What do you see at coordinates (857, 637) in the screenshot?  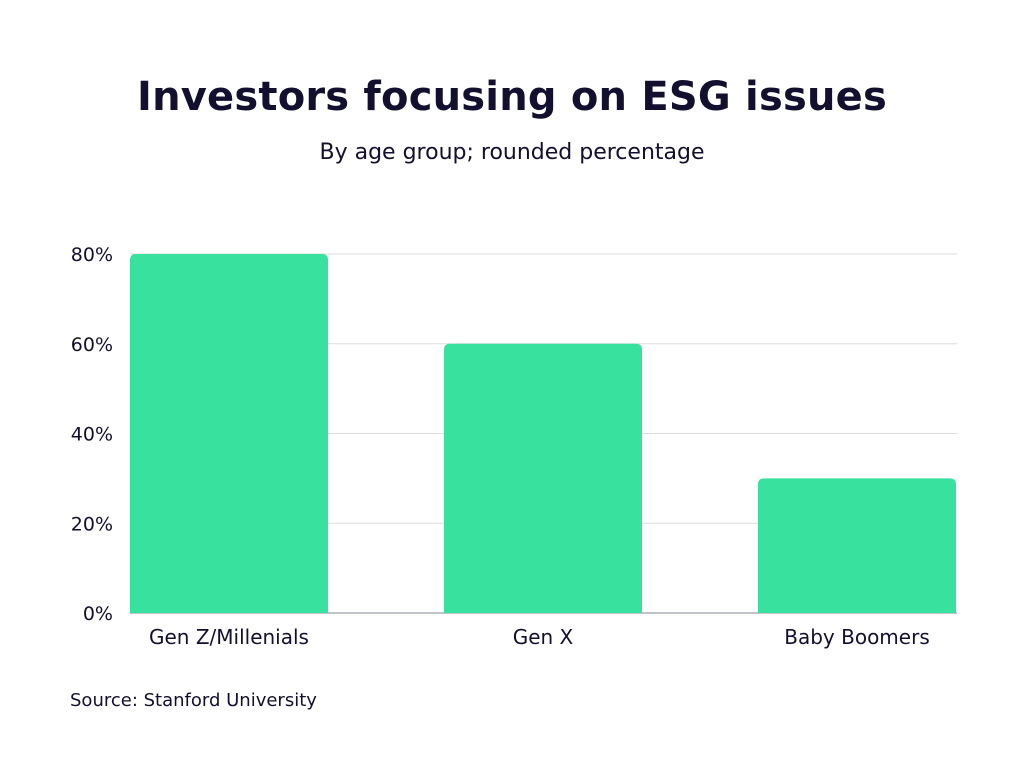 I see `x-category-label: Baby Boomers` at bounding box center [857, 637].